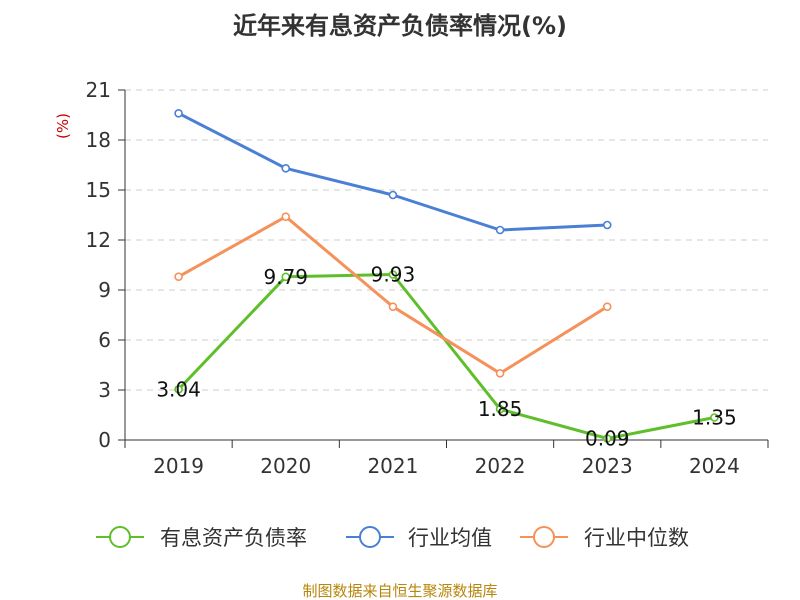  I want to click on point-avg-2022, so click(500, 230).